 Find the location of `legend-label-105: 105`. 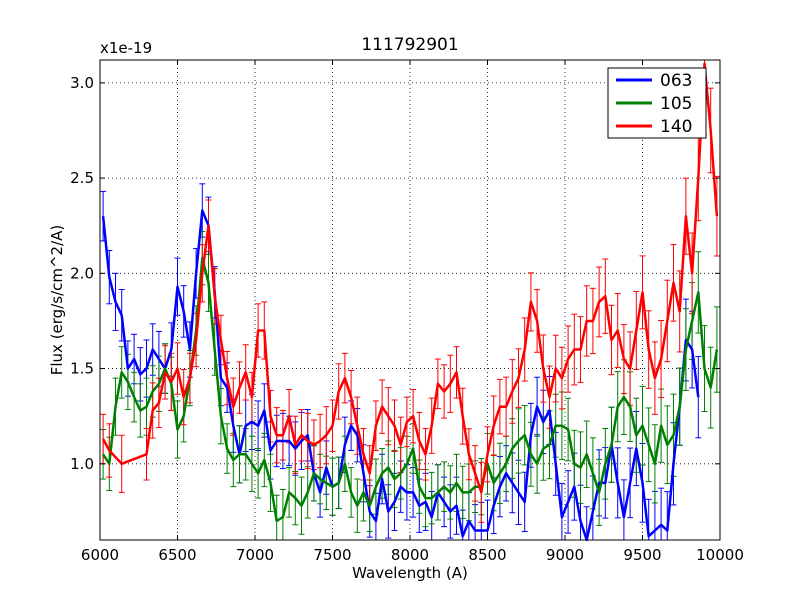

legend-label-105: 105 is located at coordinates (676, 104).